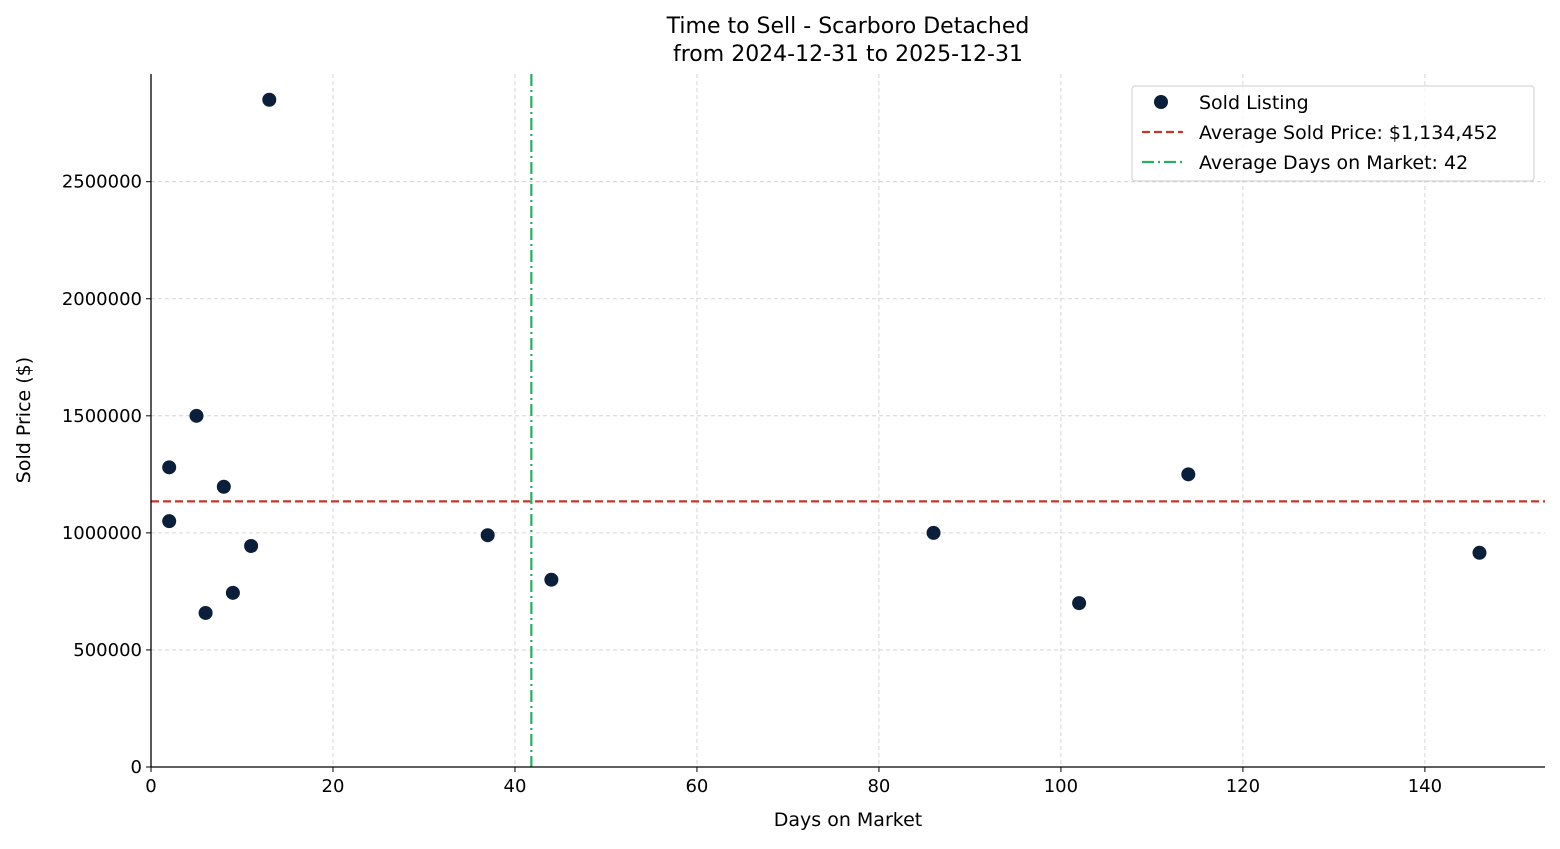  I want to click on y-tick-label: 1500000, so click(102, 416).